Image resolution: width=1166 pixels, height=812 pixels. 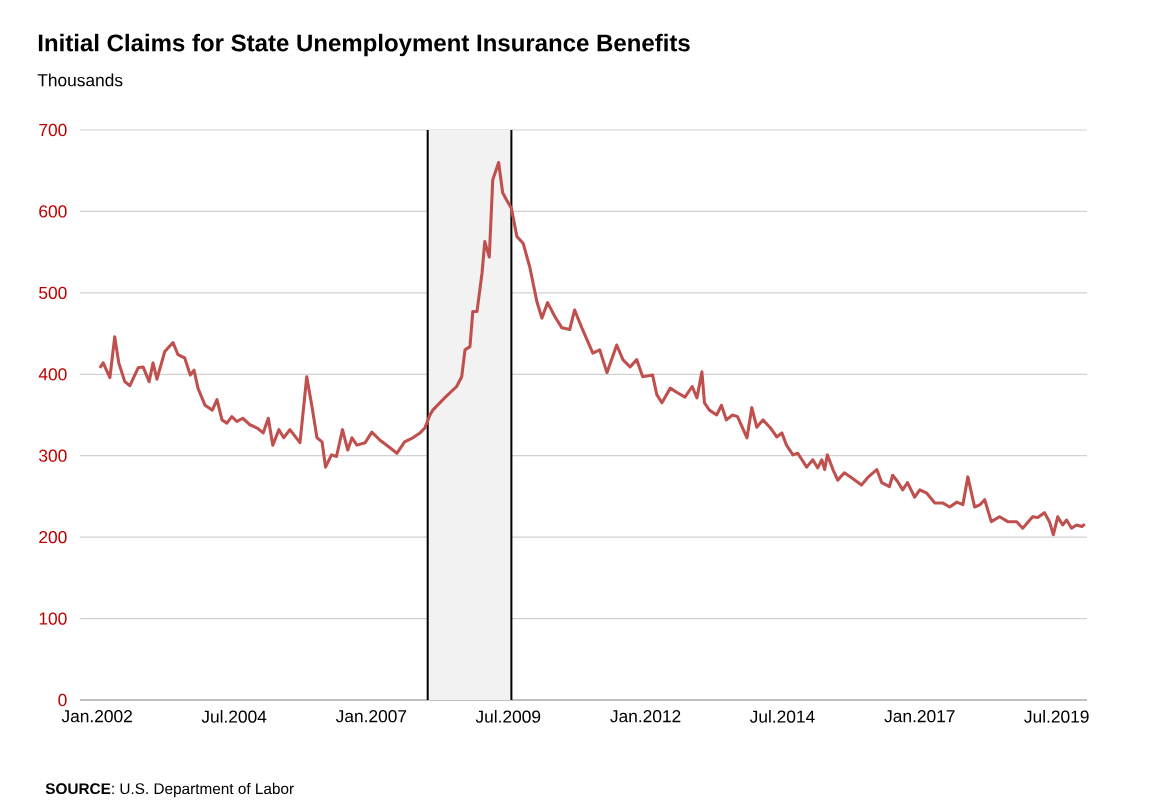 I want to click on x-tick-label: Jul.2009, so click(x=508, y=716).